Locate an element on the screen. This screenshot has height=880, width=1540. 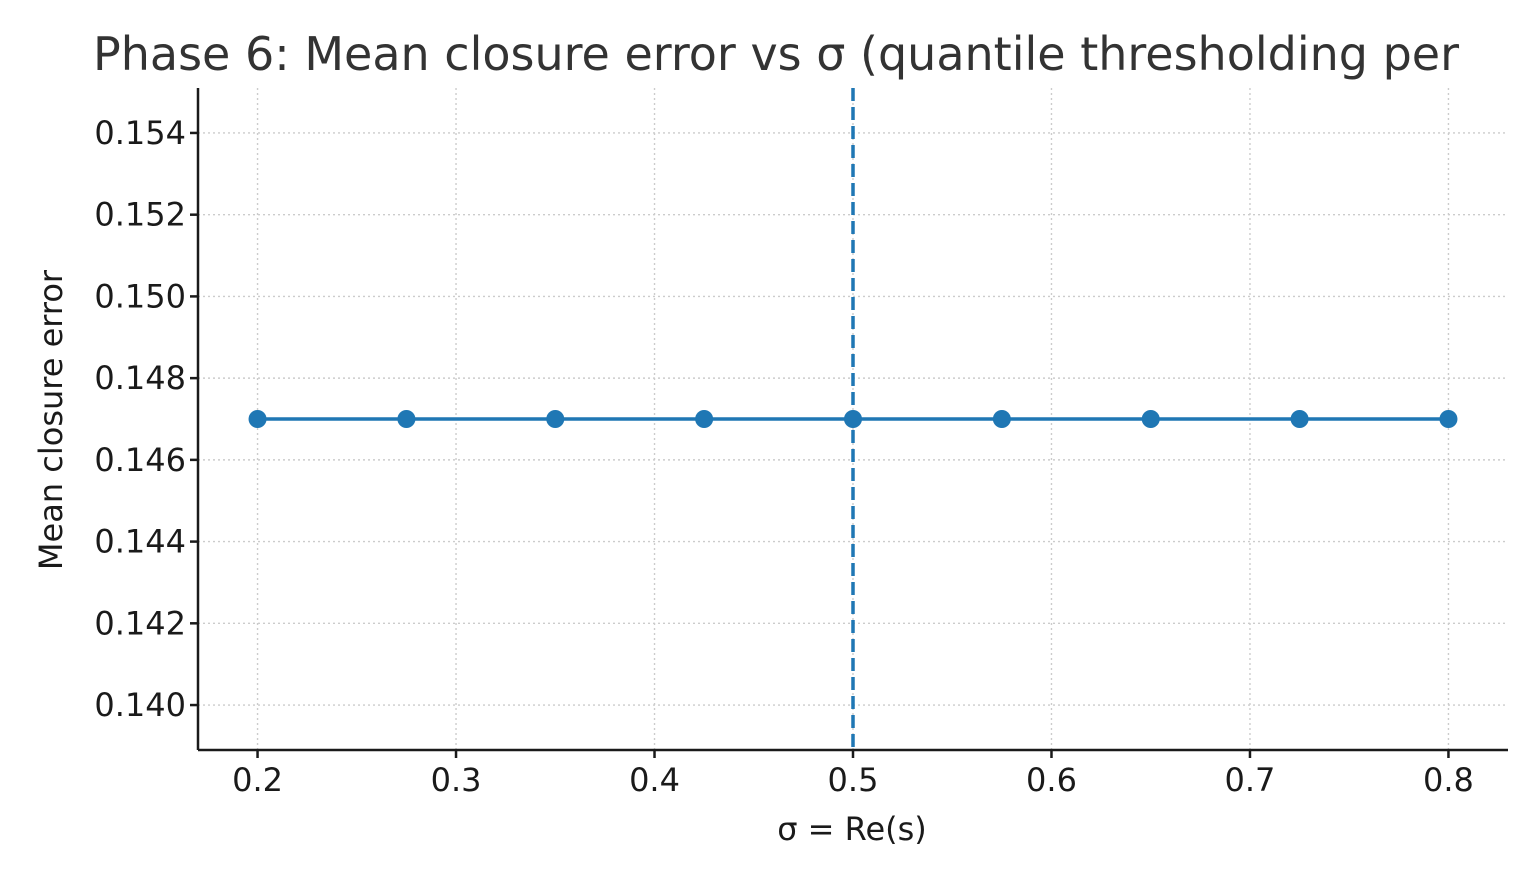
x-tick-label: 0.2 is located at coordinates (257, 780).